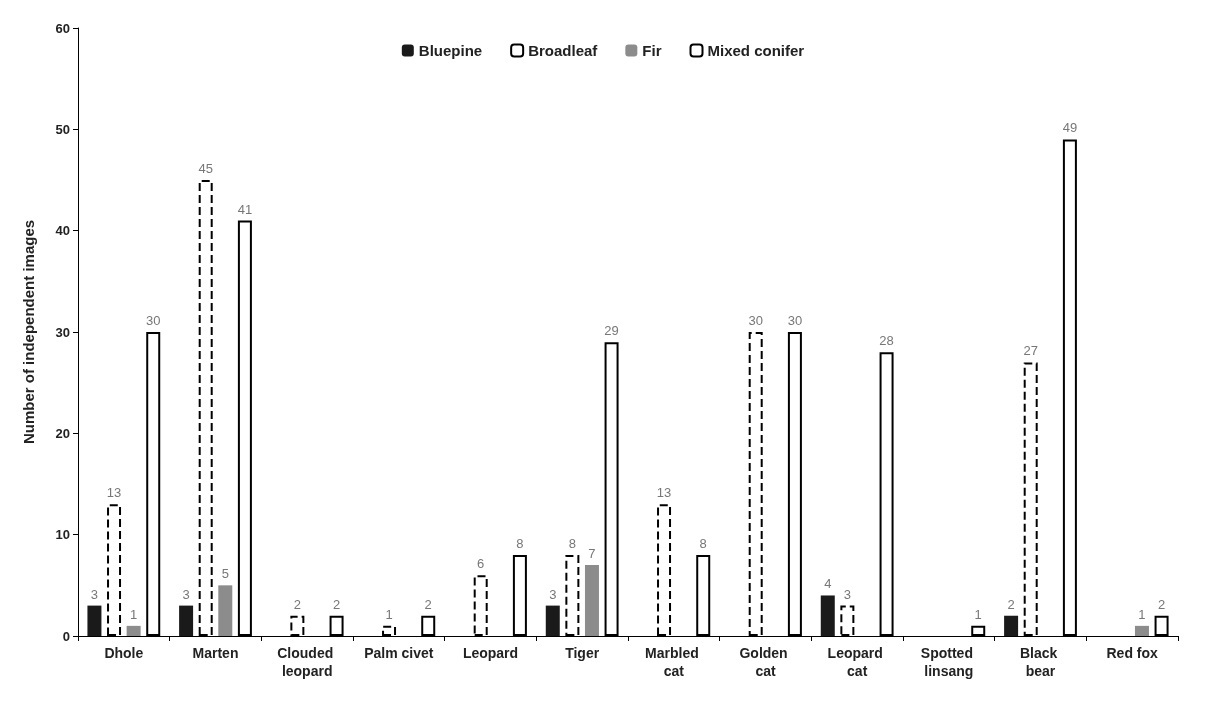  I want to click on y-tick-label: 40, so click(62, 231).